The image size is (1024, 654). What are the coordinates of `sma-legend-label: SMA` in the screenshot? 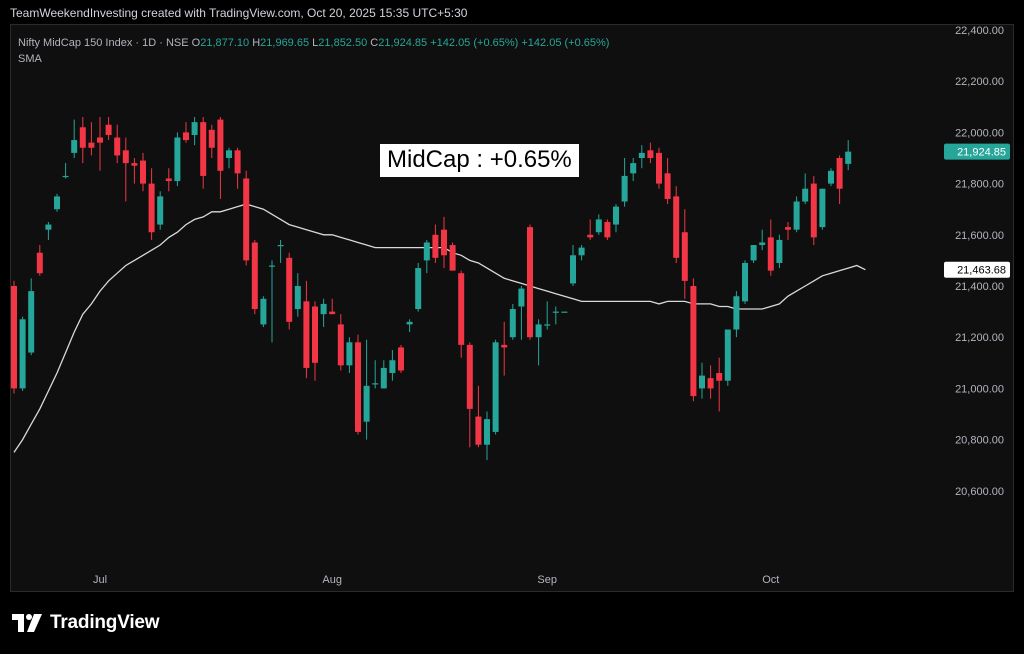 It's located at (30, 59).